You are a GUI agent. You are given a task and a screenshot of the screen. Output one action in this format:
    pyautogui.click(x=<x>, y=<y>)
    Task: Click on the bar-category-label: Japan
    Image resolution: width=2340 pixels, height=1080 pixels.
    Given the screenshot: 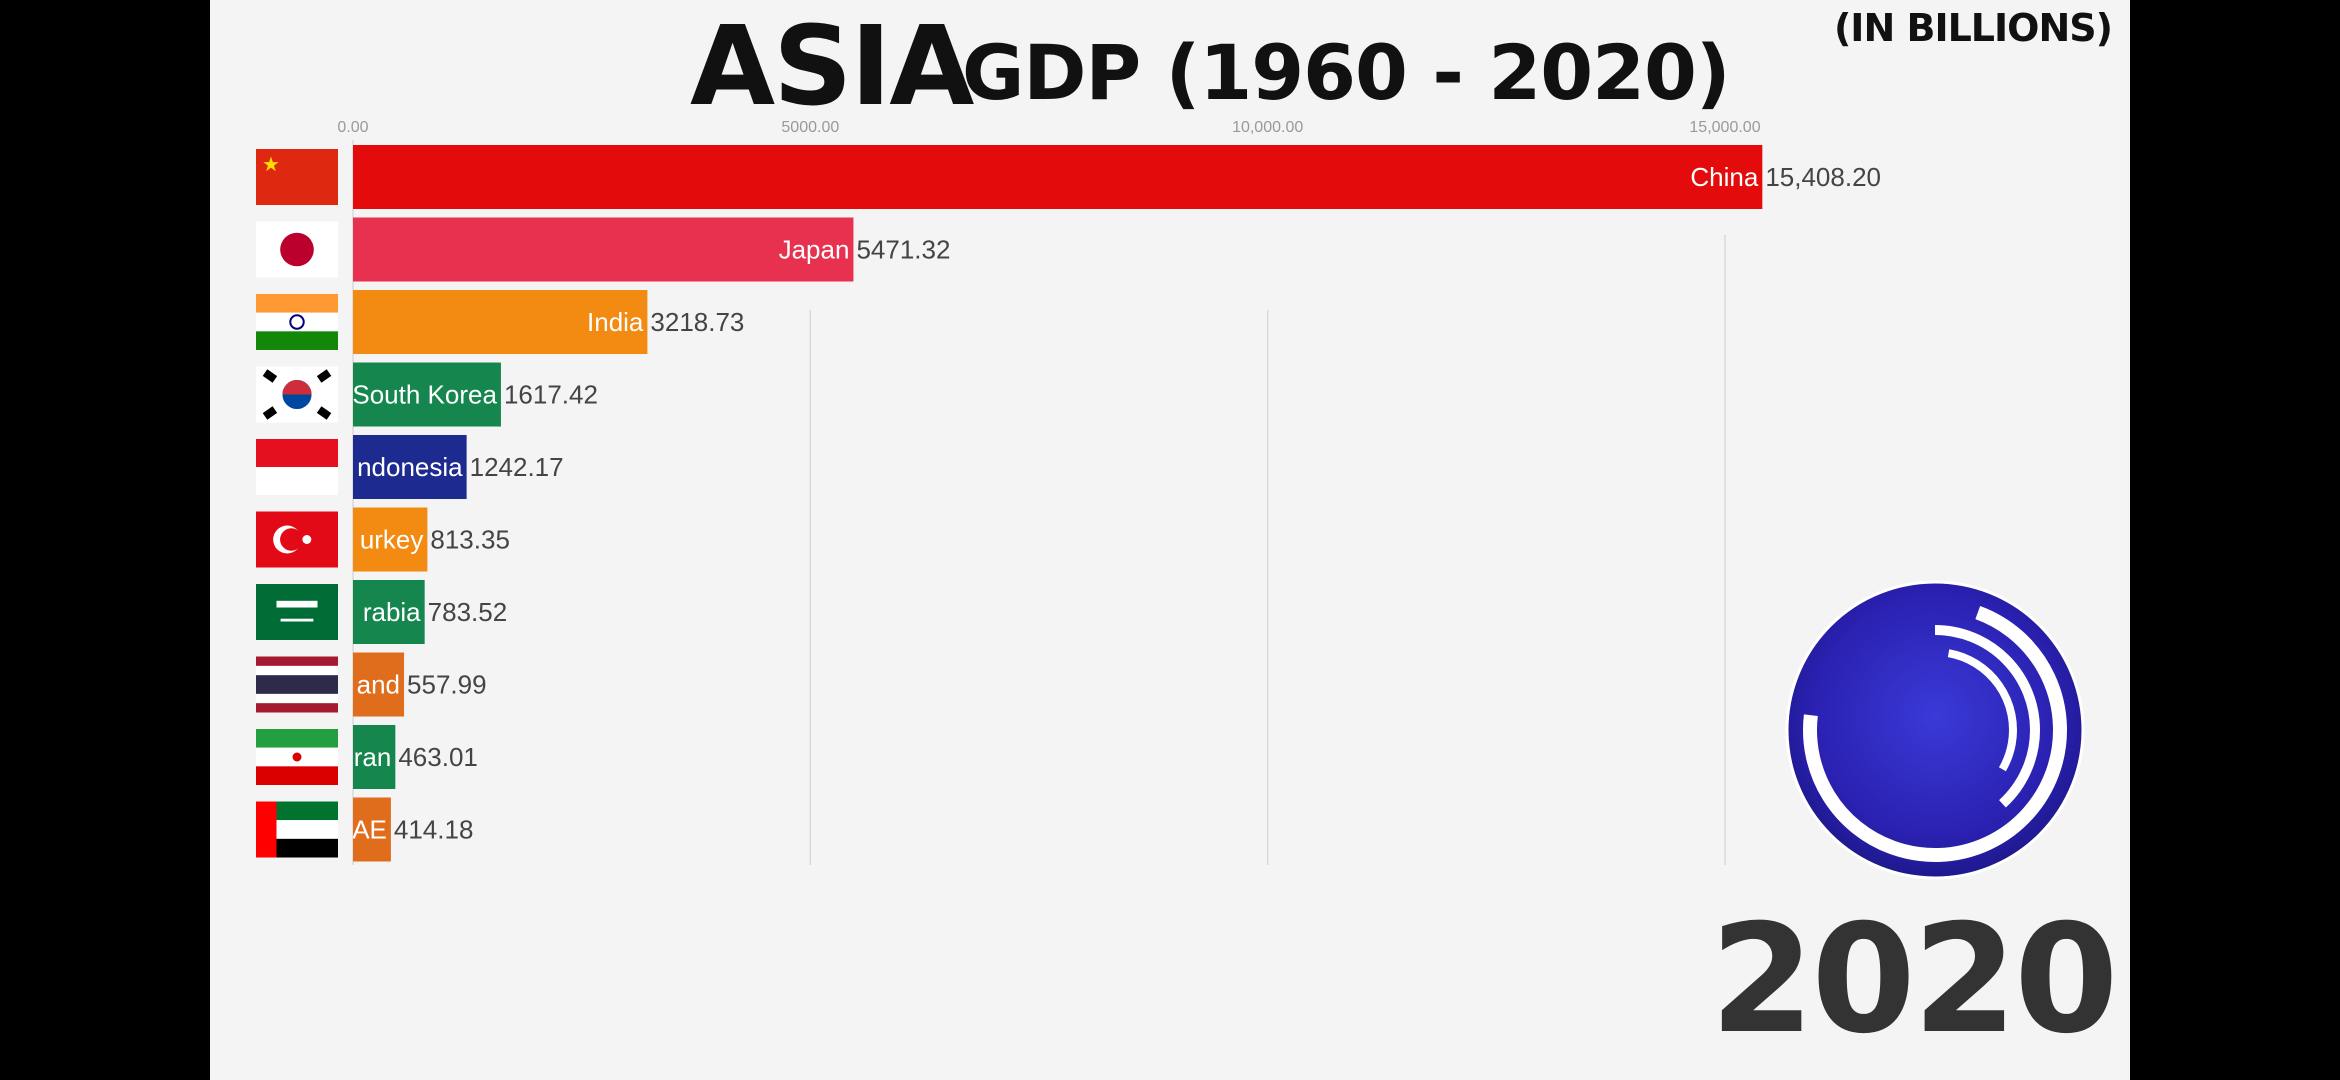 What is the action you would take?
    pyautogui.click(x=814, y=250)
    